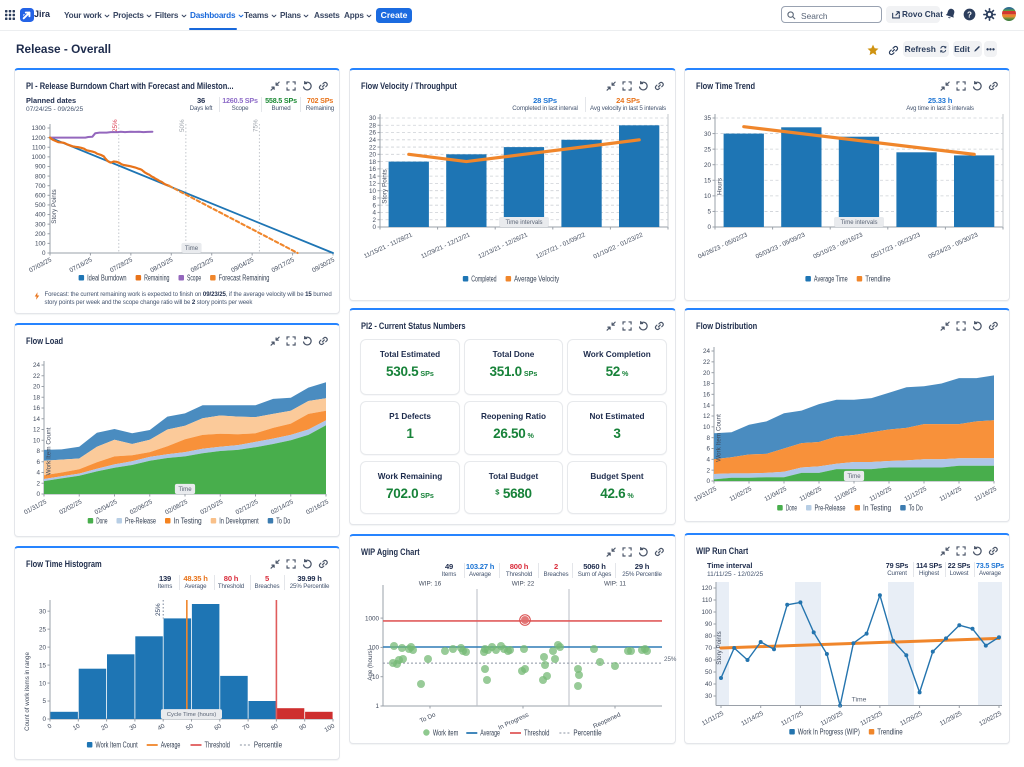 This screenshot has width=1024, height=767. Describe the element at coordinates (40, 205) in the screenshot. I see `svg-text: 500` at that location.